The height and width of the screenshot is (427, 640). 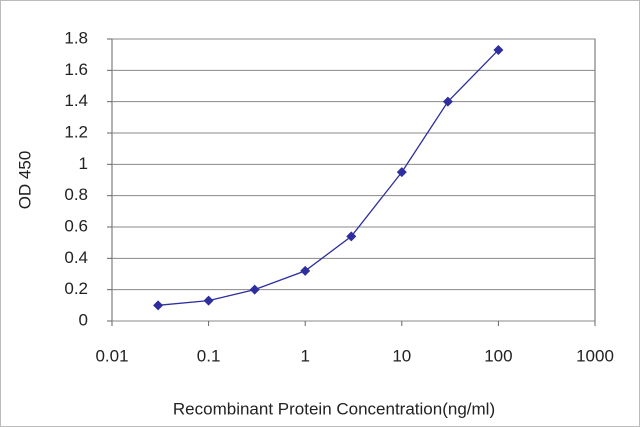 What do you see at coordinates (111, 355) in the screenshot?
I see `x-tick-label: 0.01` at bounding box center [111, 355].